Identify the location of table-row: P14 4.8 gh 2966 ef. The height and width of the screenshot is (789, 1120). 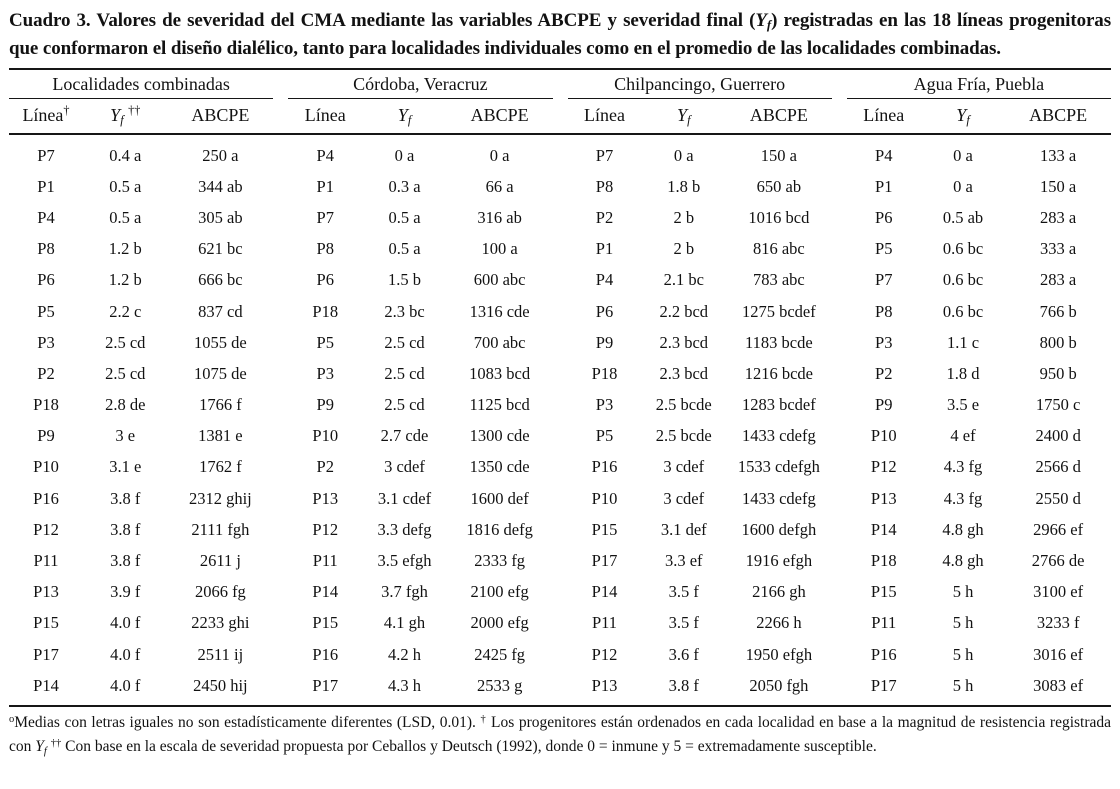
(979, 529).